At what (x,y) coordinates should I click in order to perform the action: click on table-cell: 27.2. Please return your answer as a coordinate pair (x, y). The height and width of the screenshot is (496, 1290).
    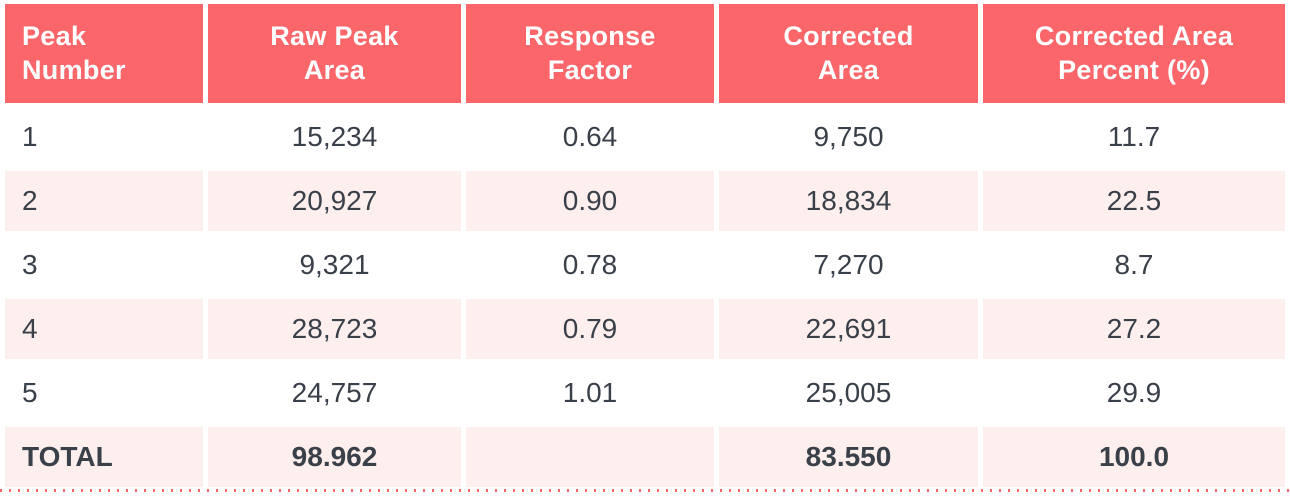
    Looking at the image, I should click on (1134, 329).